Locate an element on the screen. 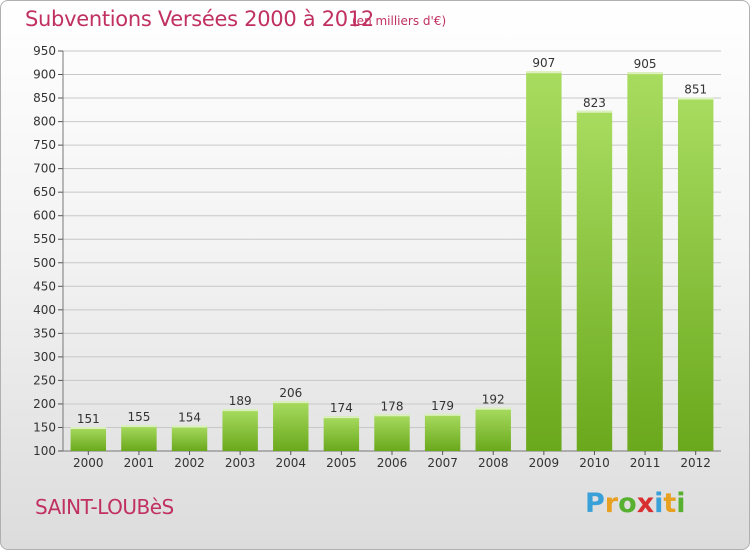 The image size is (750, 550). x-tick-label-2009: 2009 is located at coordinates (544, 463).